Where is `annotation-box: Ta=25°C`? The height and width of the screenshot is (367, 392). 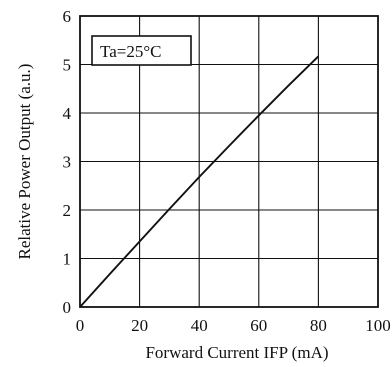 annotation-box: Ta=25°C is located at coordinates (141, 50).